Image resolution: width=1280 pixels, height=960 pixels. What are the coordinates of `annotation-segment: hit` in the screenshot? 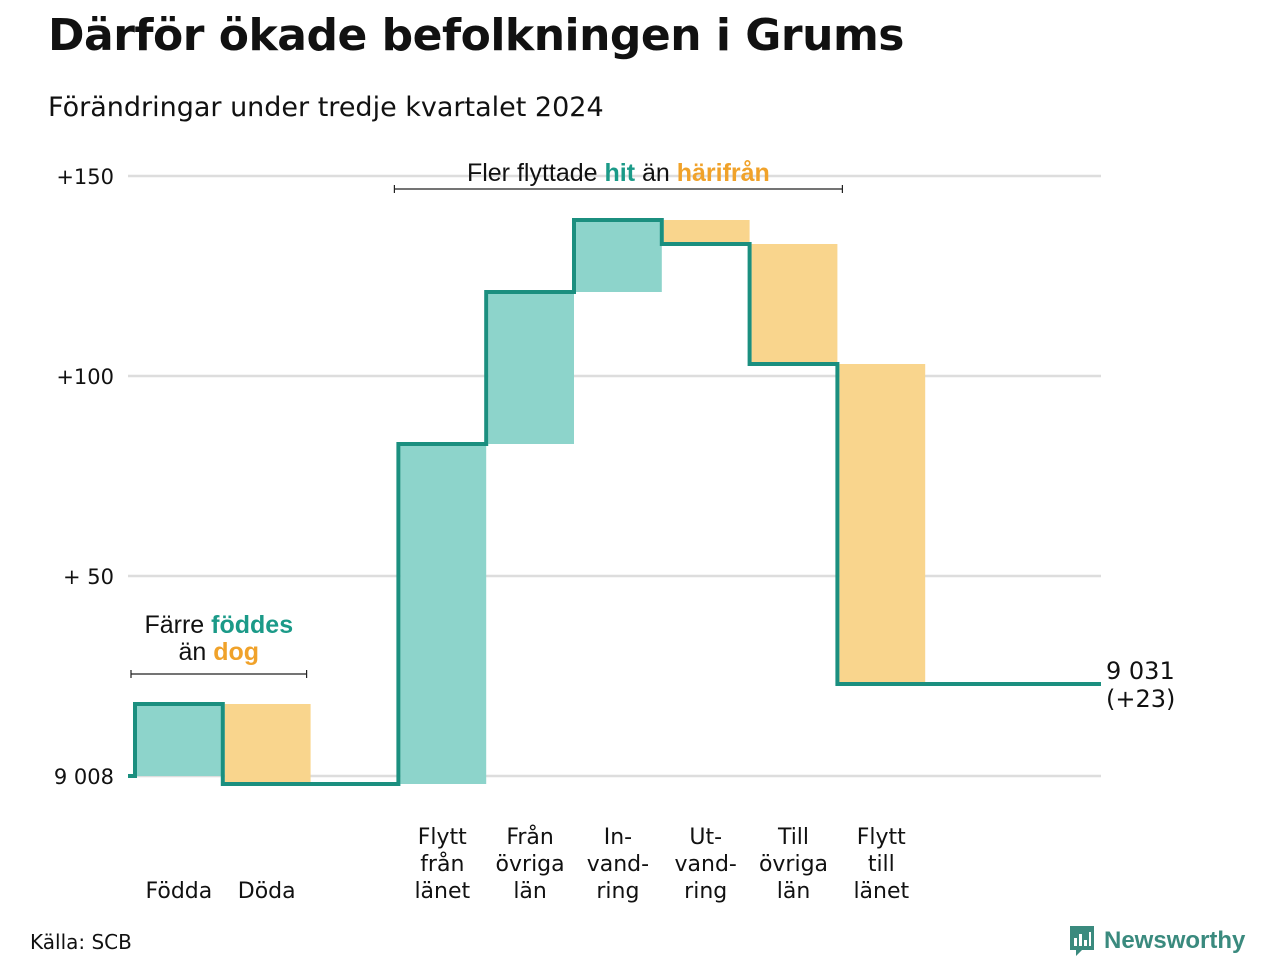 It's located at (620, 173).